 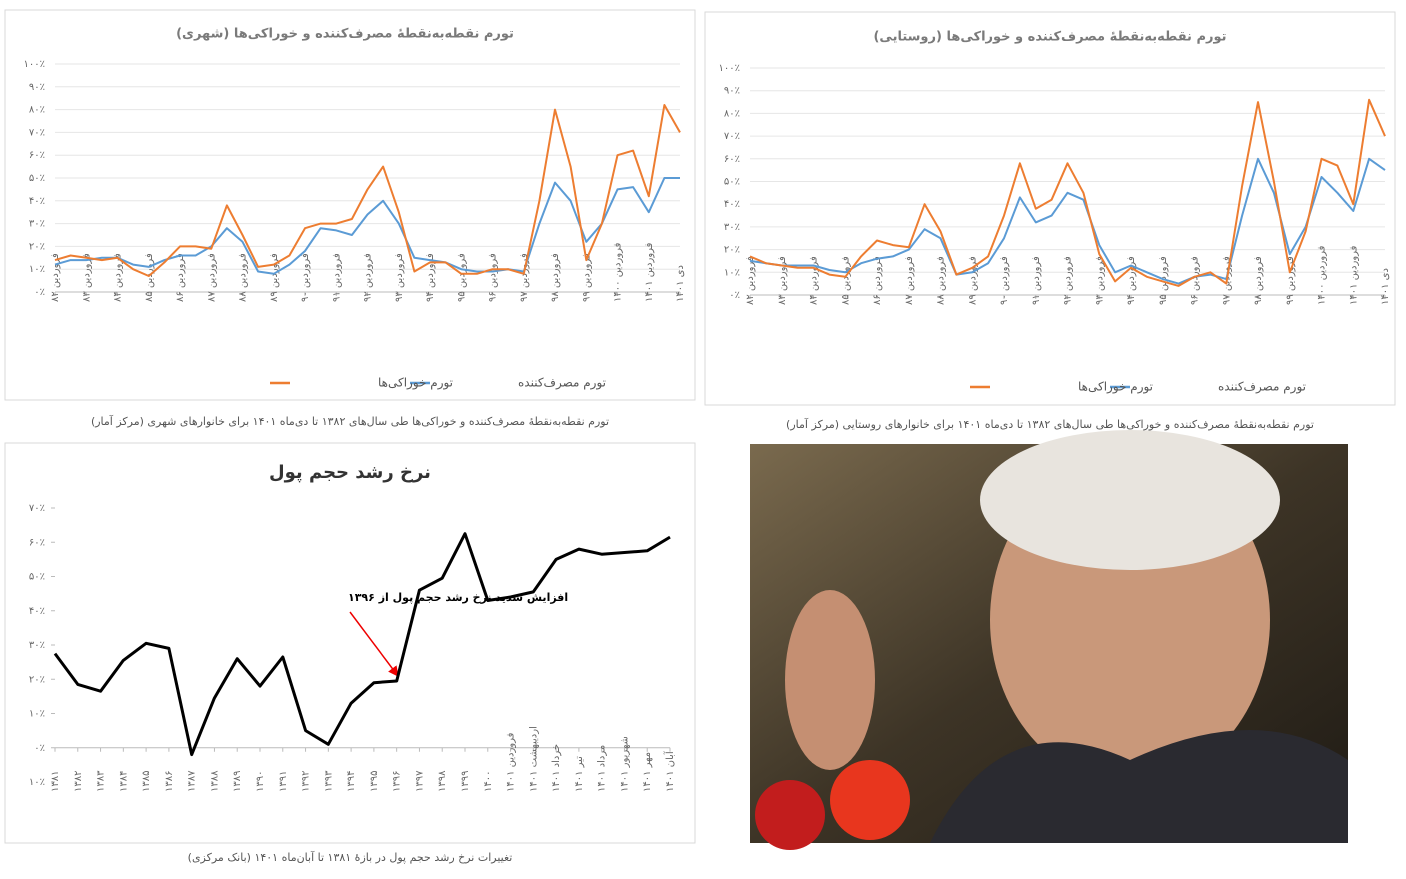 What do you see at coordinates (397, 781) in the screenshot?
I see `x-tick-label: ۱۳۹۶` at bounding box center [397, 781].